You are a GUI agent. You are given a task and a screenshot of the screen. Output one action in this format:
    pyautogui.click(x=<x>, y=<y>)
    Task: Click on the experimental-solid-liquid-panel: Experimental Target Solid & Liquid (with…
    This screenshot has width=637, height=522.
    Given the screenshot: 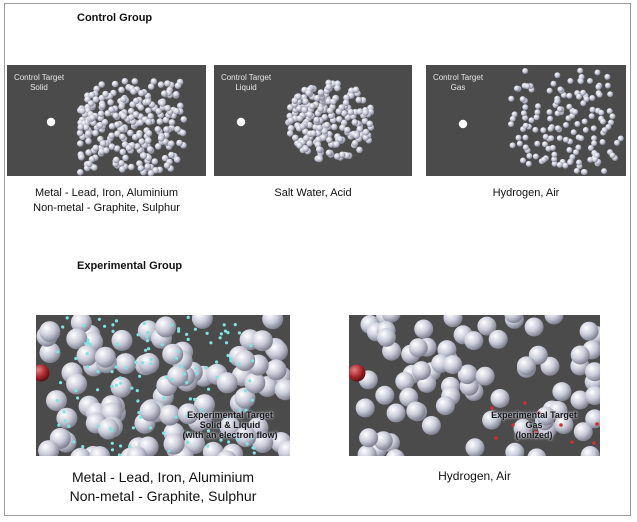 What is the action you would take?
    pyautogui.click(x=163, y=385)
    